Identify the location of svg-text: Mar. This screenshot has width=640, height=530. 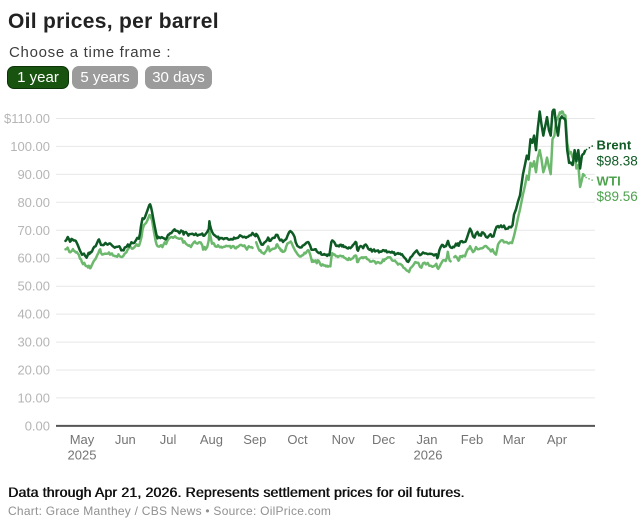
(514, 439).